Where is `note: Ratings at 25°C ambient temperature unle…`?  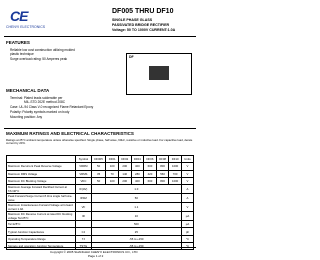
note: Ratings at 25°C ambient temperature unle… is located at coordinates (99, 142).